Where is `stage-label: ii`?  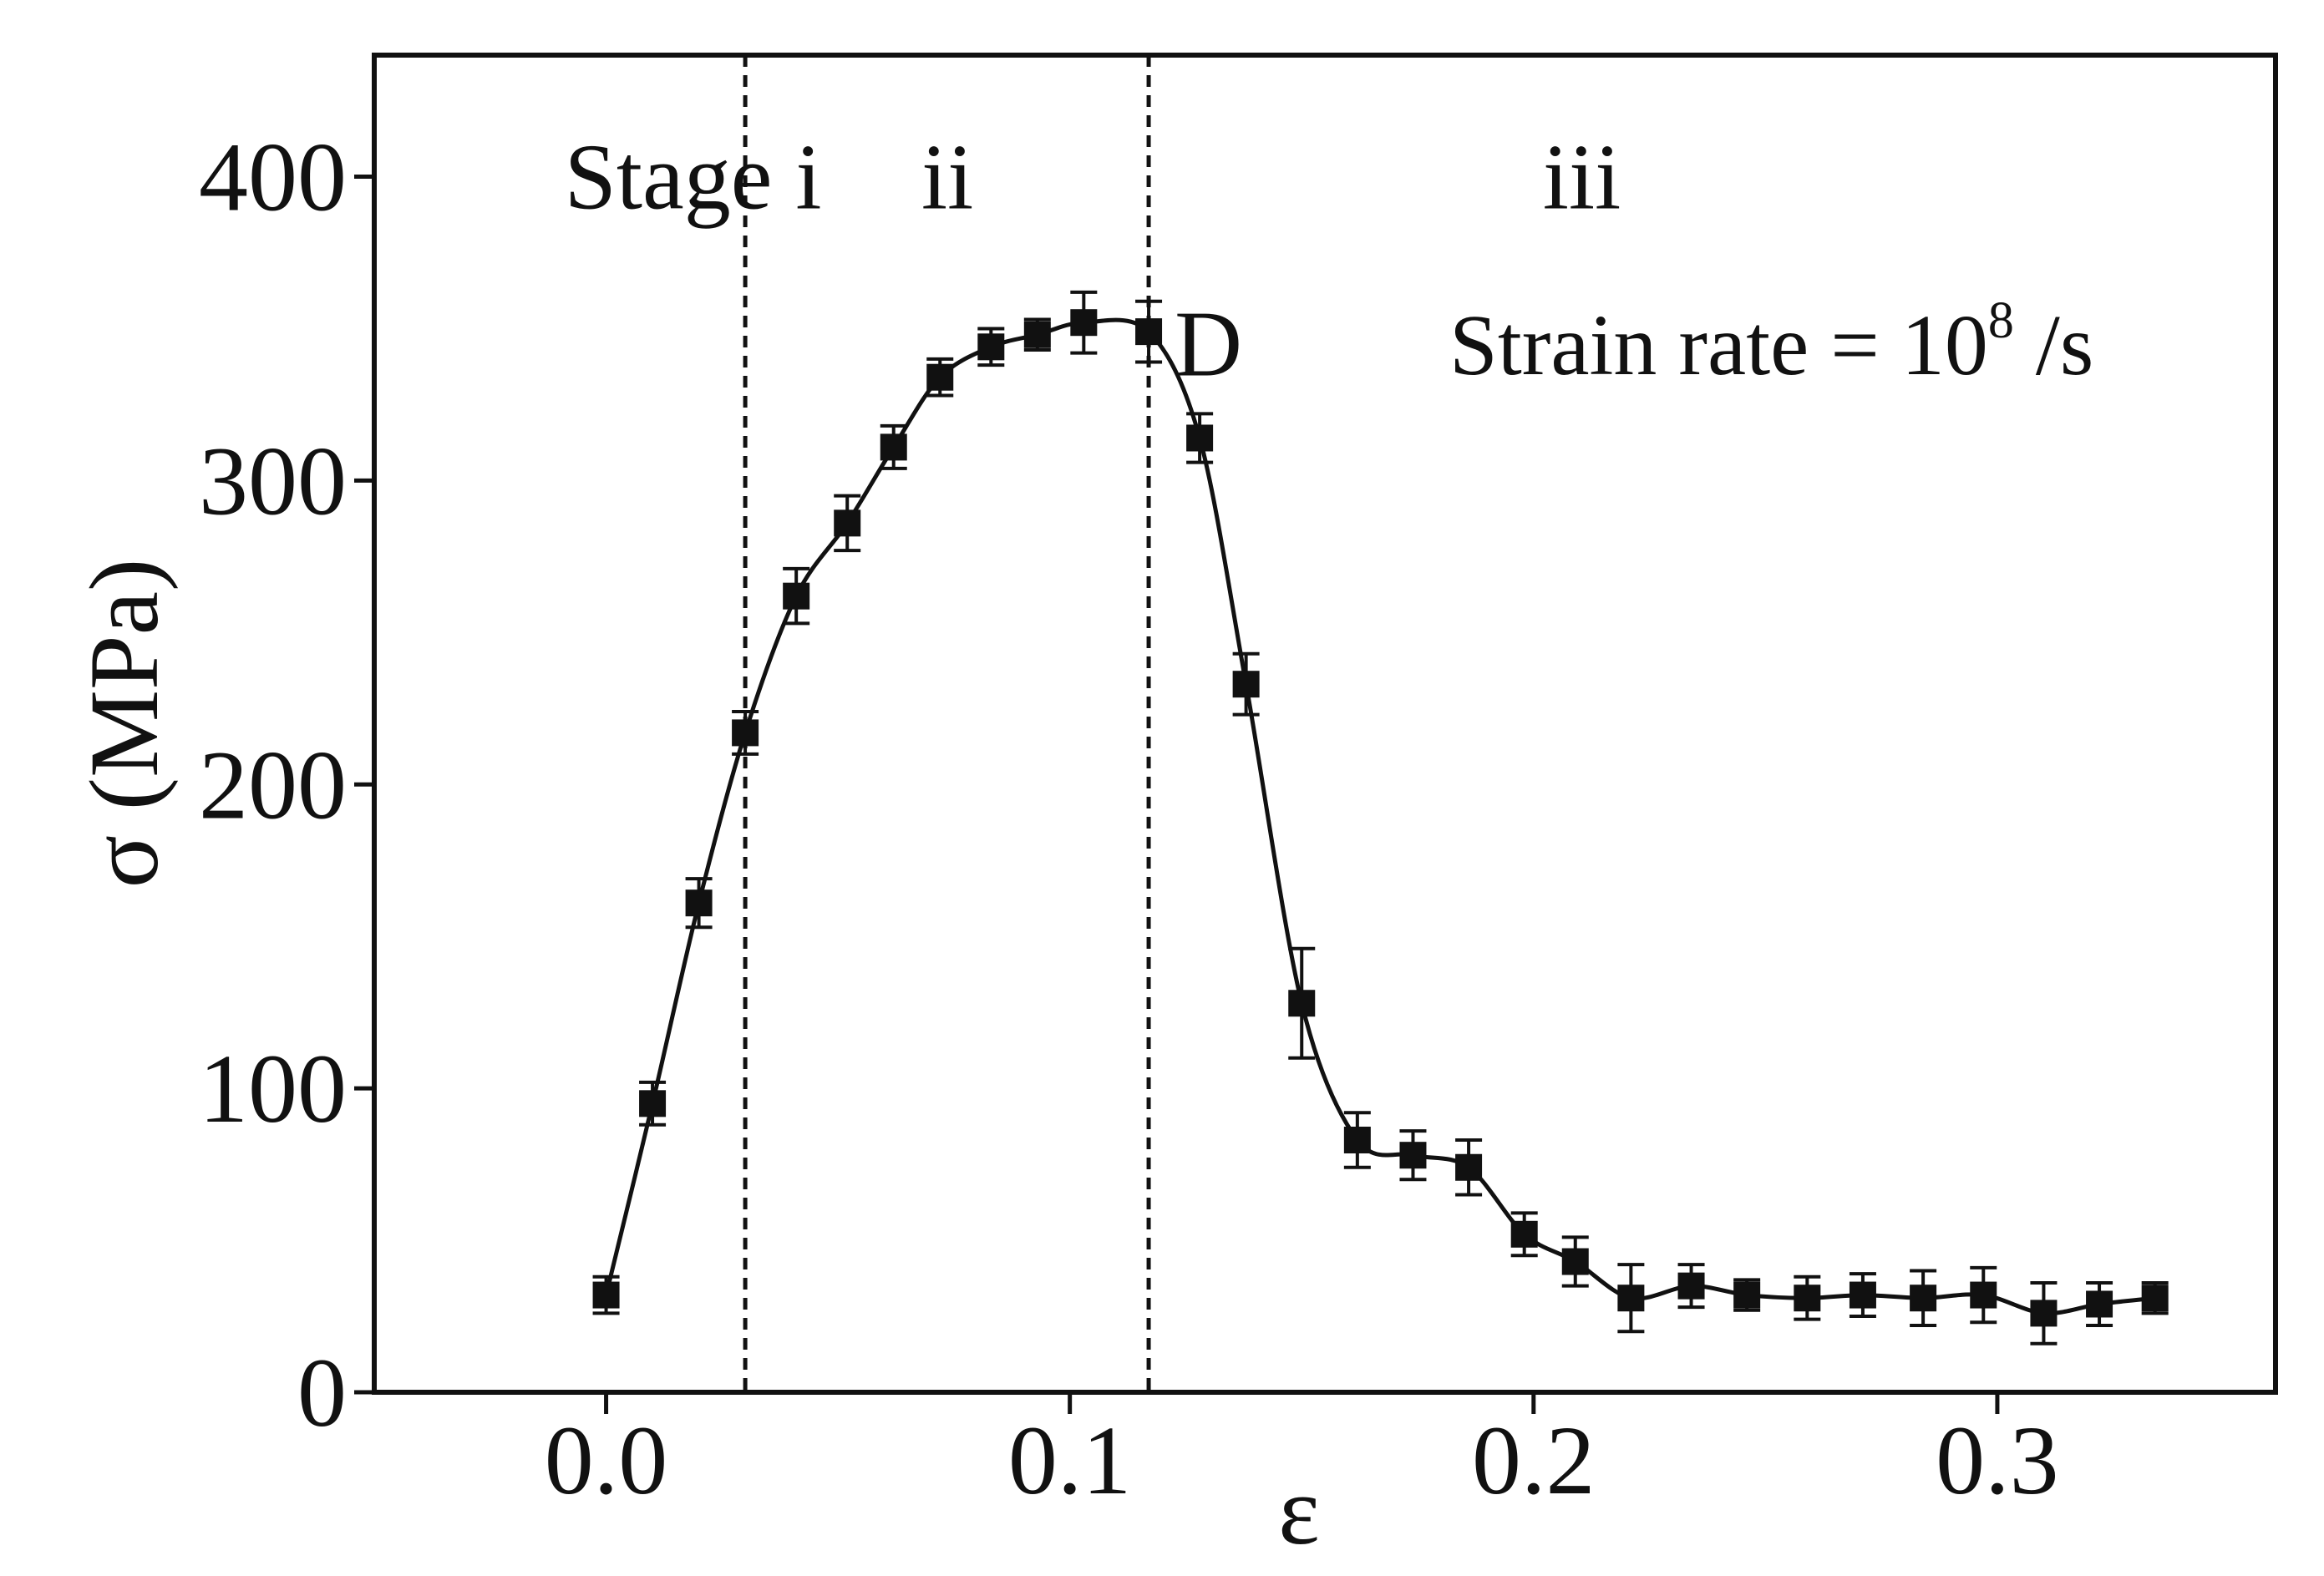
stage-label: ii is located at coordinates (947, 178).